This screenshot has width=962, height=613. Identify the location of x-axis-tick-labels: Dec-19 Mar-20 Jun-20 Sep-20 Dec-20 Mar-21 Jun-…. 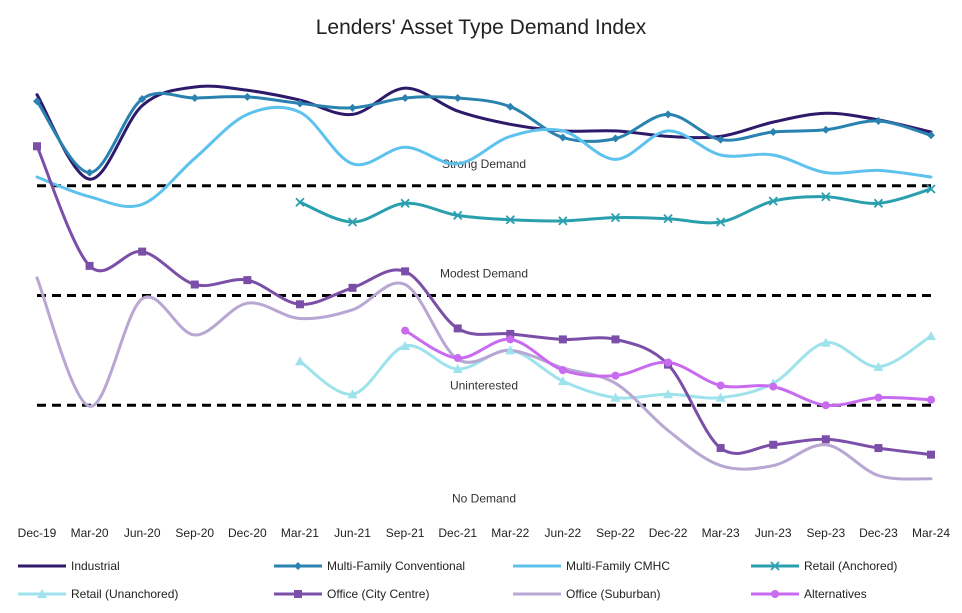
(484, 533).